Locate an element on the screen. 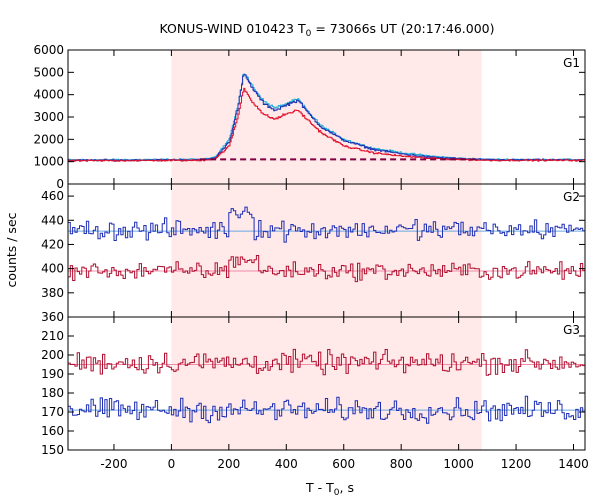 This screenshot has width=600, height=500. x-tick-label-1400: 1400 is located at coordinates (573, 464).